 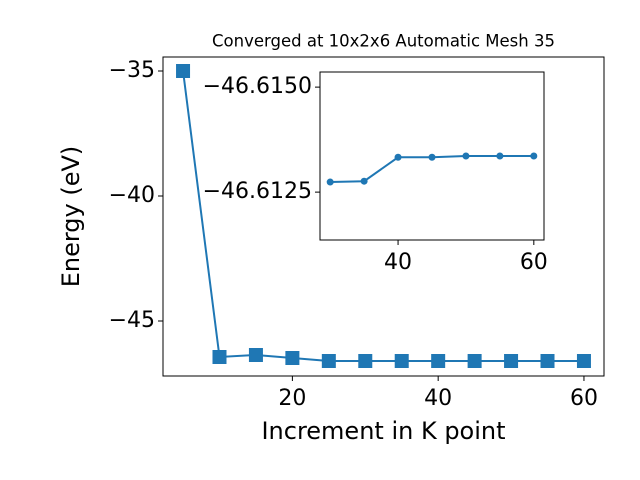 I want to click on y-tick-label: −46.6125, so click(x=257, y=191).